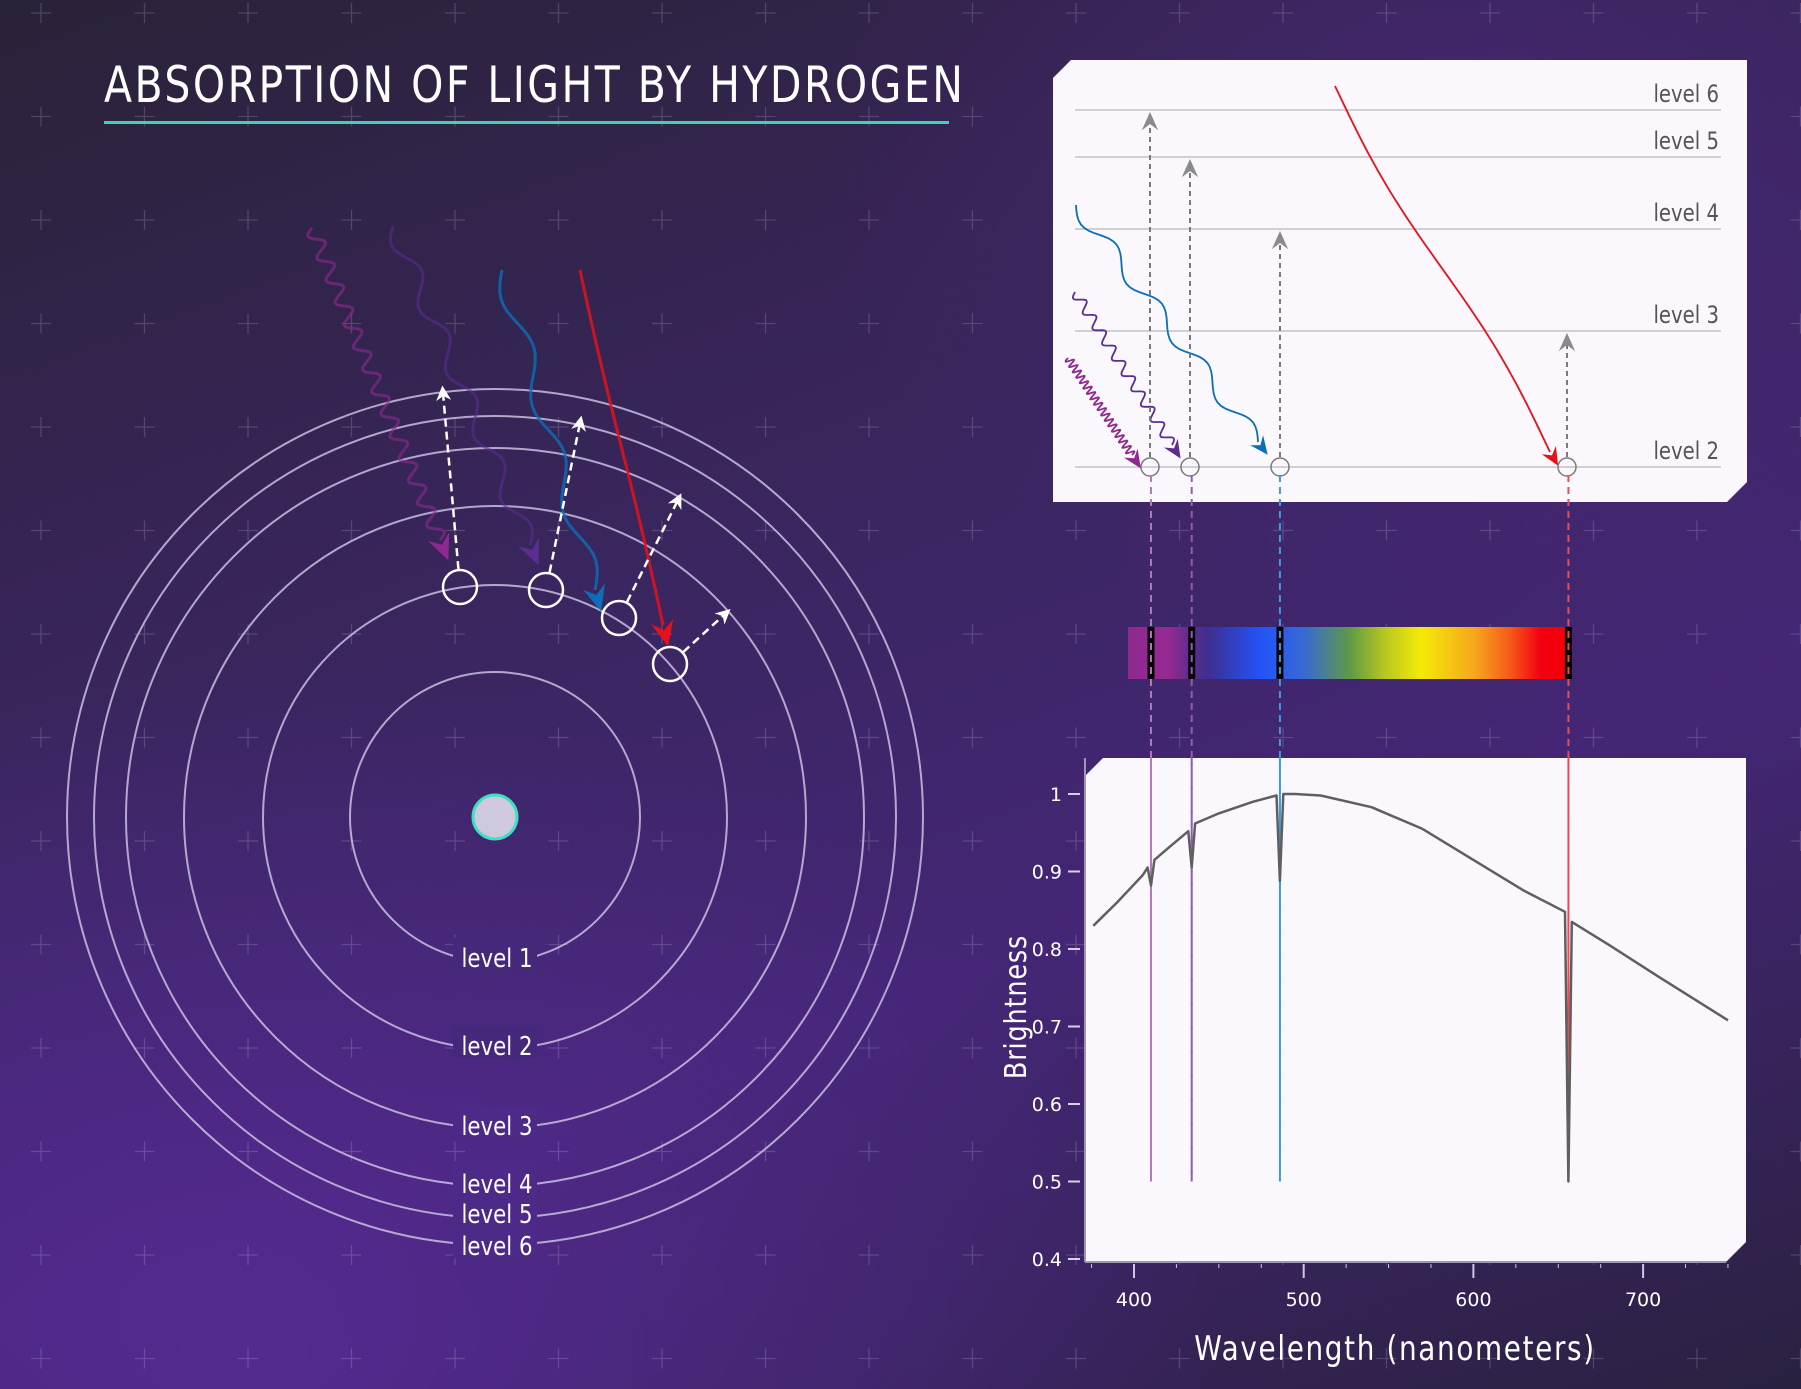  I want to click on y-tick-label: 0.6, so click(1047, 1105).